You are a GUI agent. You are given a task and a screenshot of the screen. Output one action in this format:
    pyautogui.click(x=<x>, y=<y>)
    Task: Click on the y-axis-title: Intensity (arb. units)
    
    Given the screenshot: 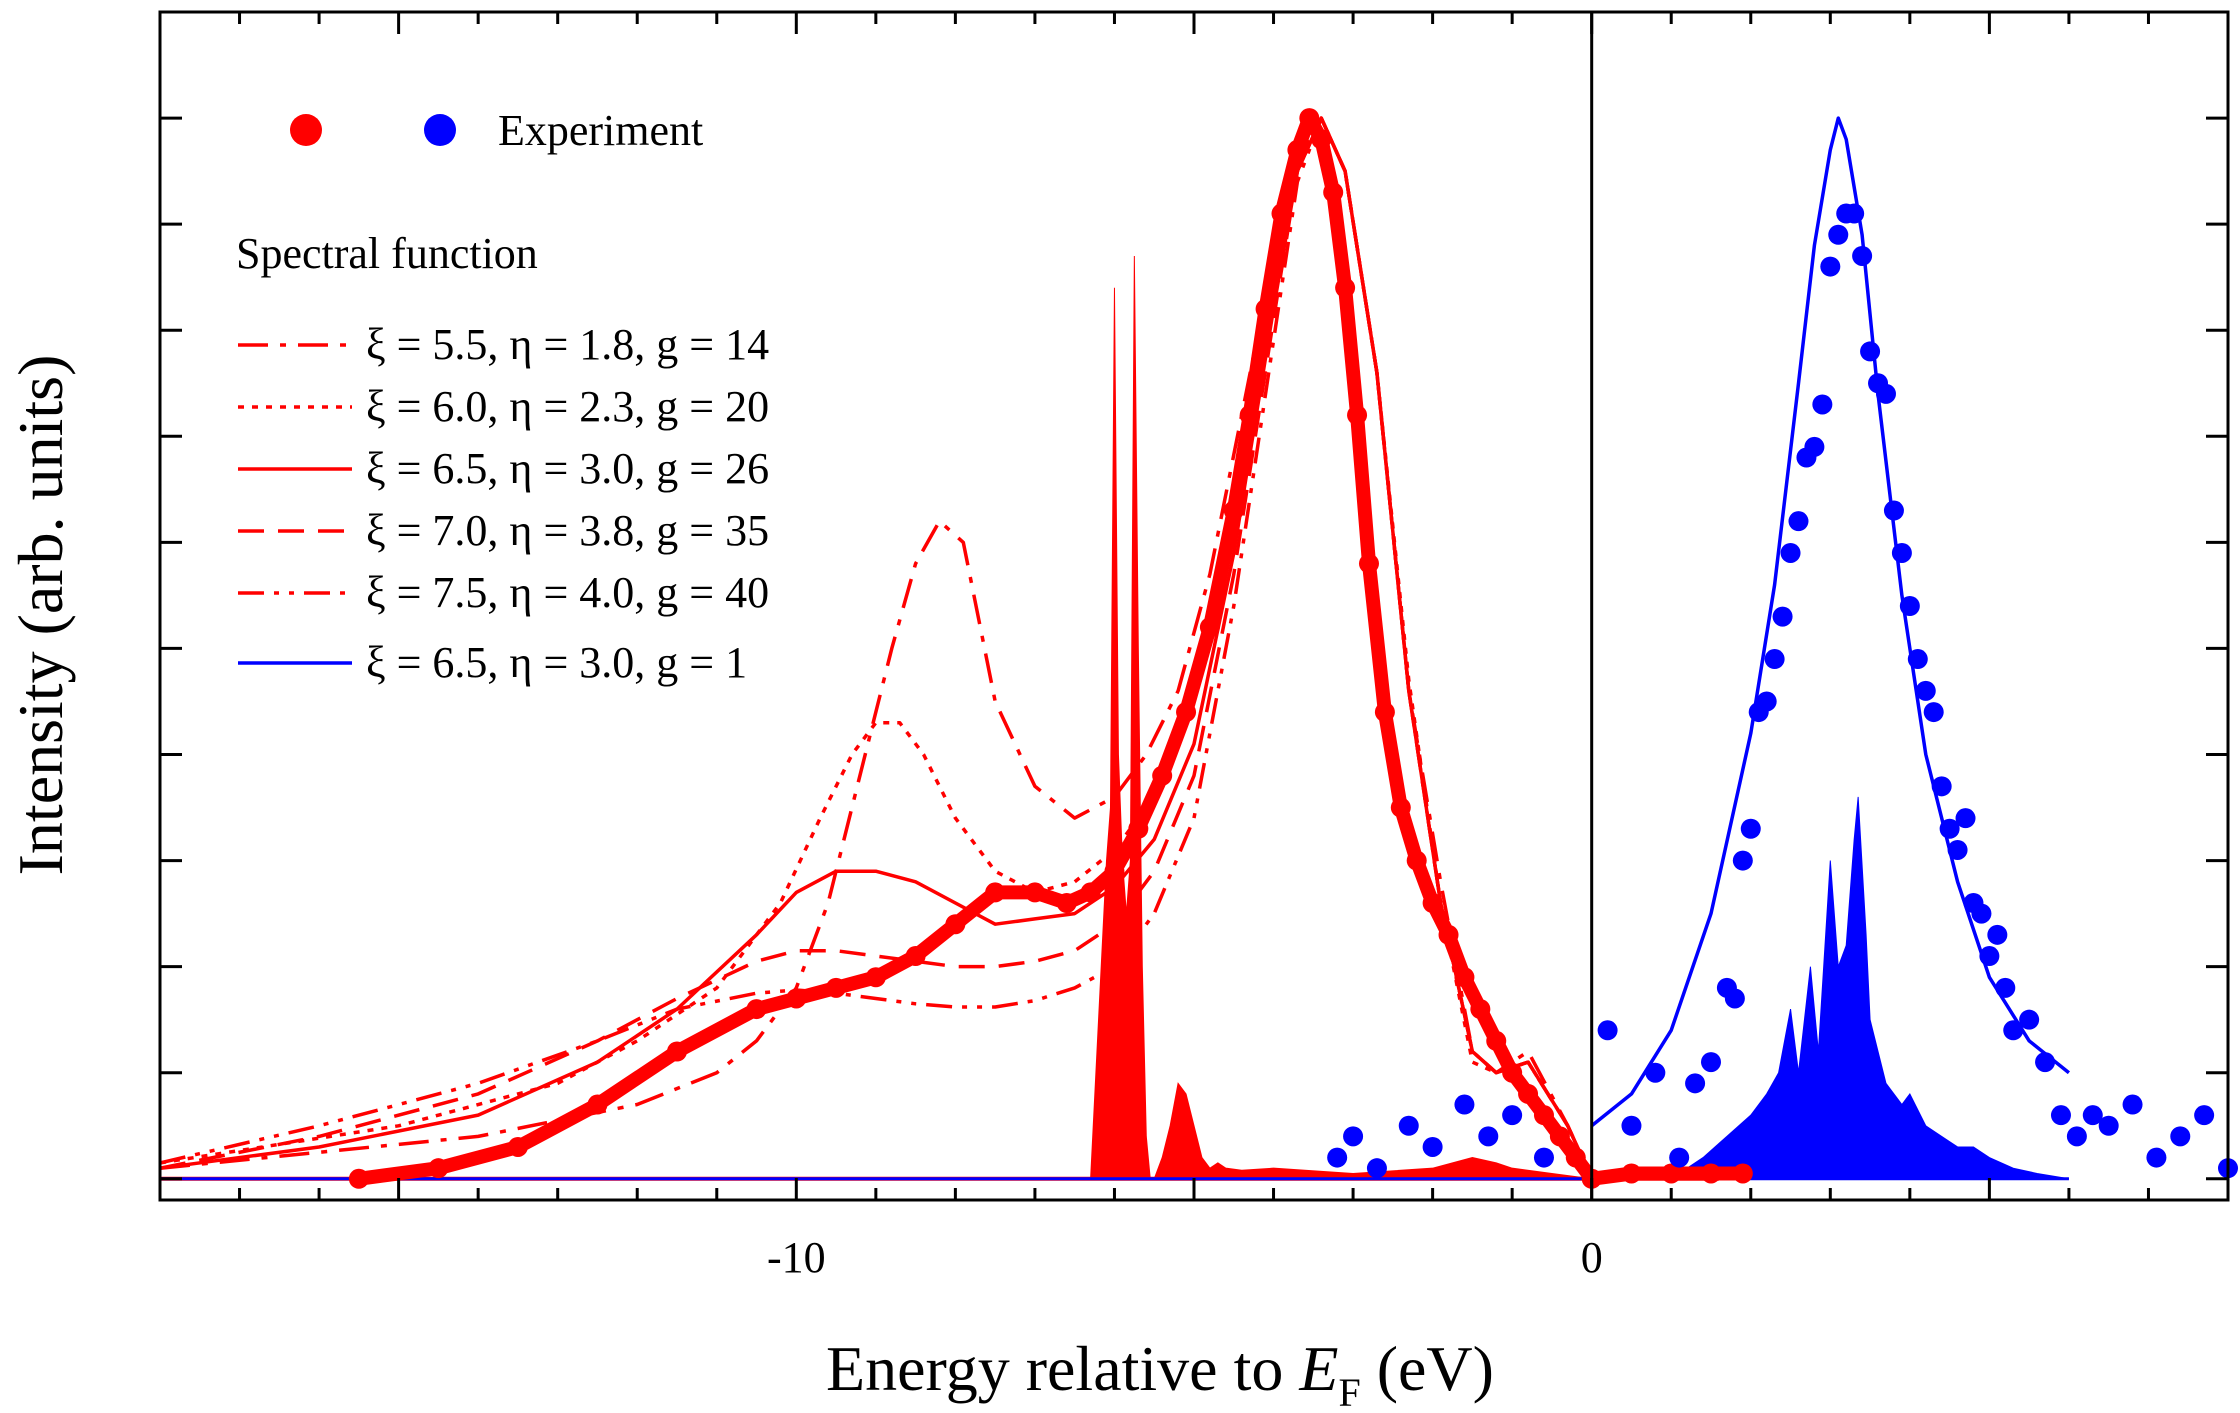 What is the action you would take?
    pyautogui.click(x=40, y=615)
    